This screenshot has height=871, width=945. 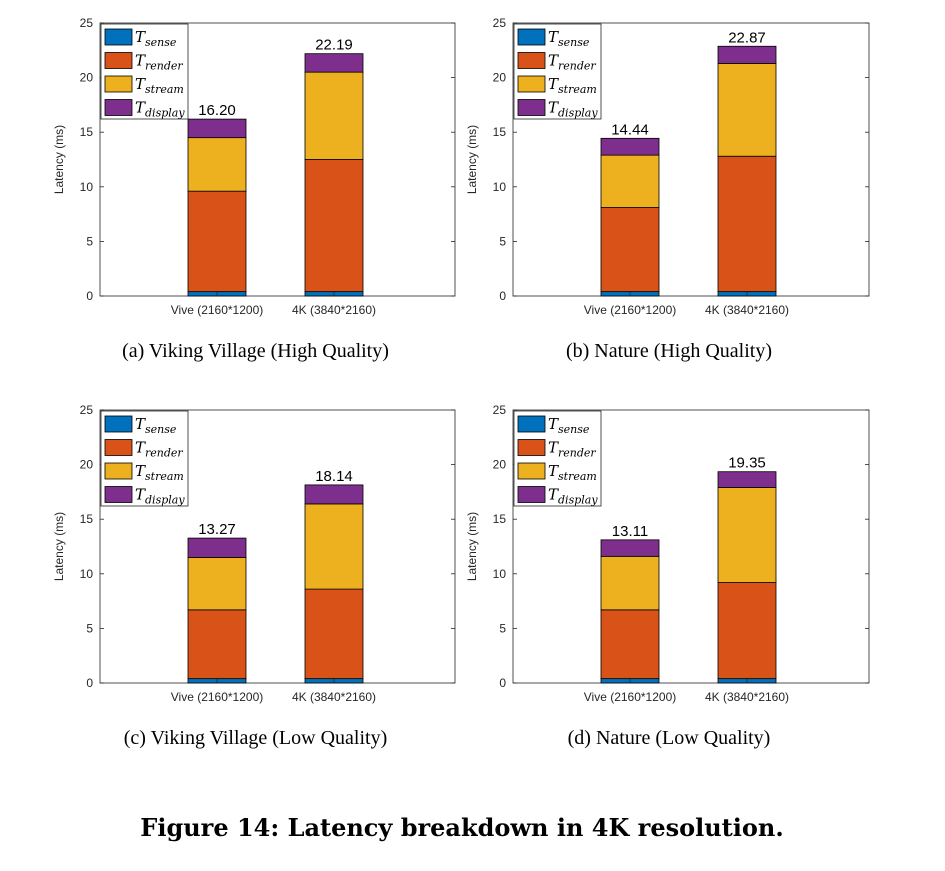 What do you see at coordinates (334, 476) in the screenshot?
I see `bar-total-label: 18.14` at bounding box center [334, 476].